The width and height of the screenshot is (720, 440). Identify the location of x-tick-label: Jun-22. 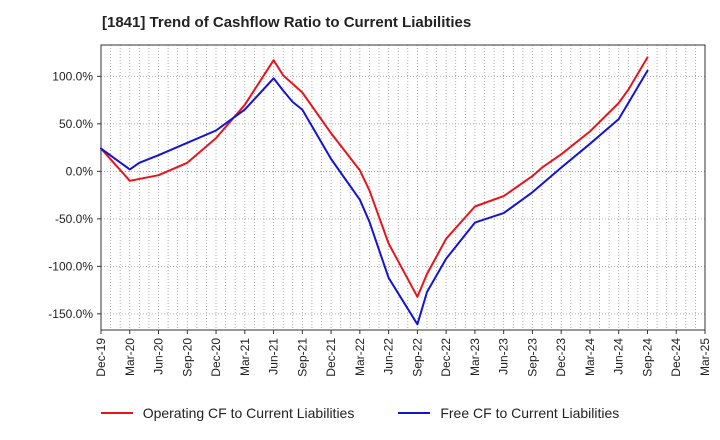
(389, 356).